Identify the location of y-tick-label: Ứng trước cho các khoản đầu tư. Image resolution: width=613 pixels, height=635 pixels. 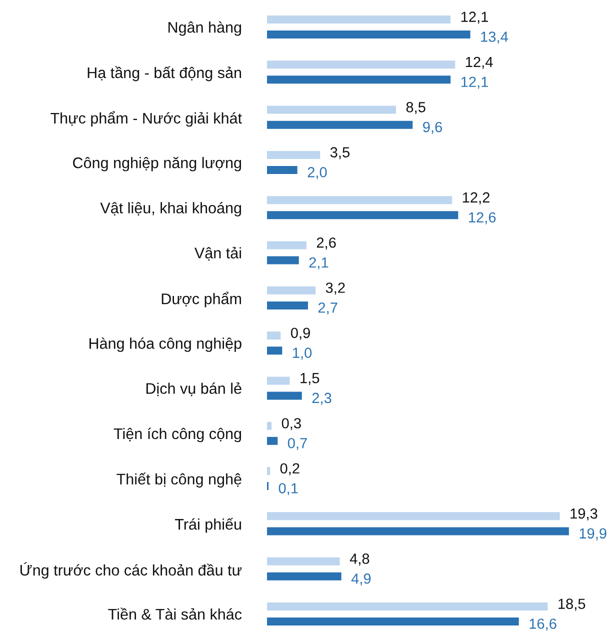
(131, 570).